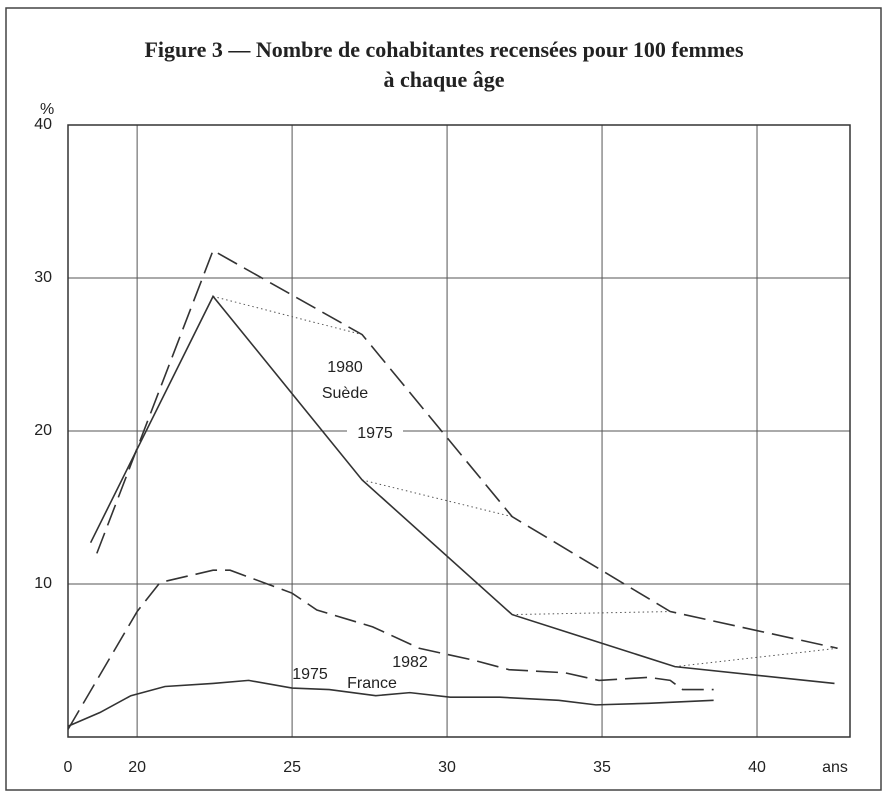  What do you see at coordinates (410, 662) in the screenshot?
I see `series-label: 1982` at bounding box center [410, 662].